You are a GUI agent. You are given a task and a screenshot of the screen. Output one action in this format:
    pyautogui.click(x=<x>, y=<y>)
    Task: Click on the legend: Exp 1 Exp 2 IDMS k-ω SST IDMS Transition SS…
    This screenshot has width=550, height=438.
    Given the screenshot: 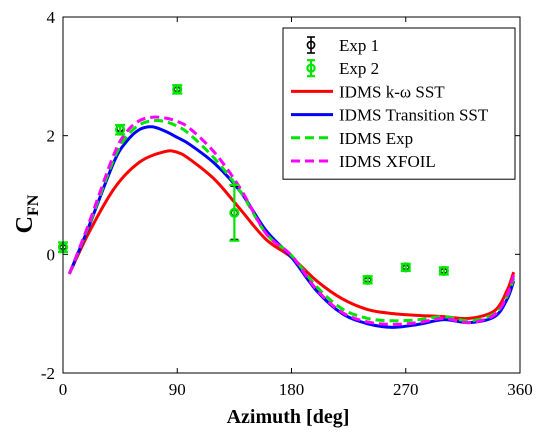 What is the action you would take?
    pyautogui.click(x=399, y=103)
    